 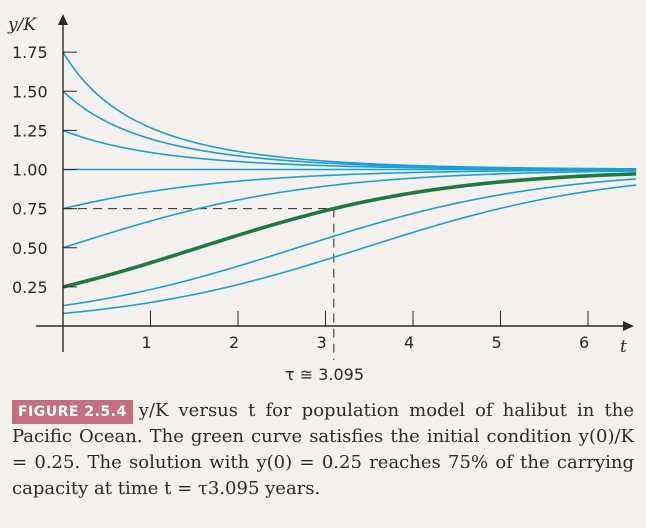 I want to click on x-tick-label: 5, so click(x=497, y=342).